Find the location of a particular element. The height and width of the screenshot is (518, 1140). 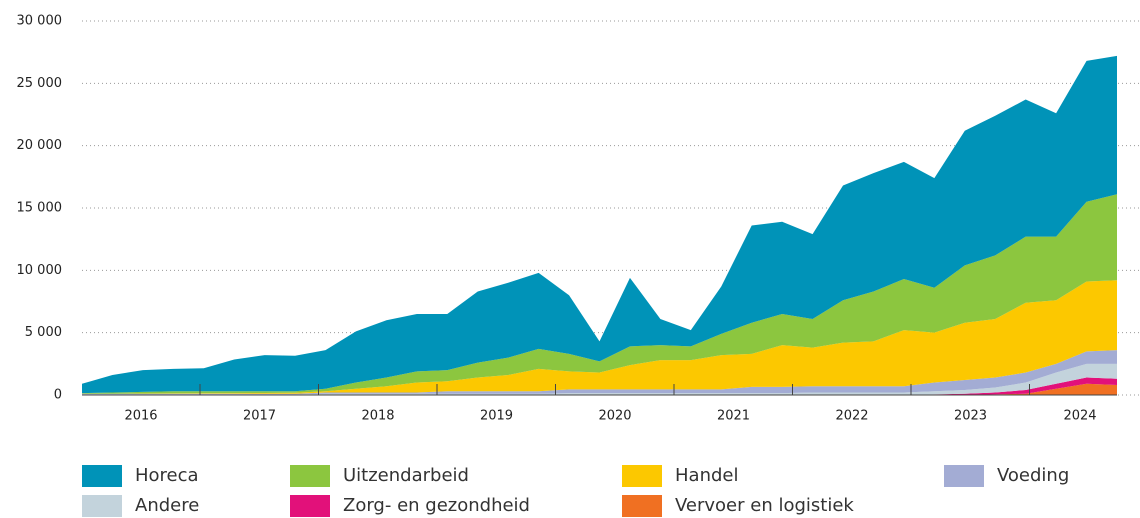

x-tick-label: 2018 is located at coordinates (377, 416).